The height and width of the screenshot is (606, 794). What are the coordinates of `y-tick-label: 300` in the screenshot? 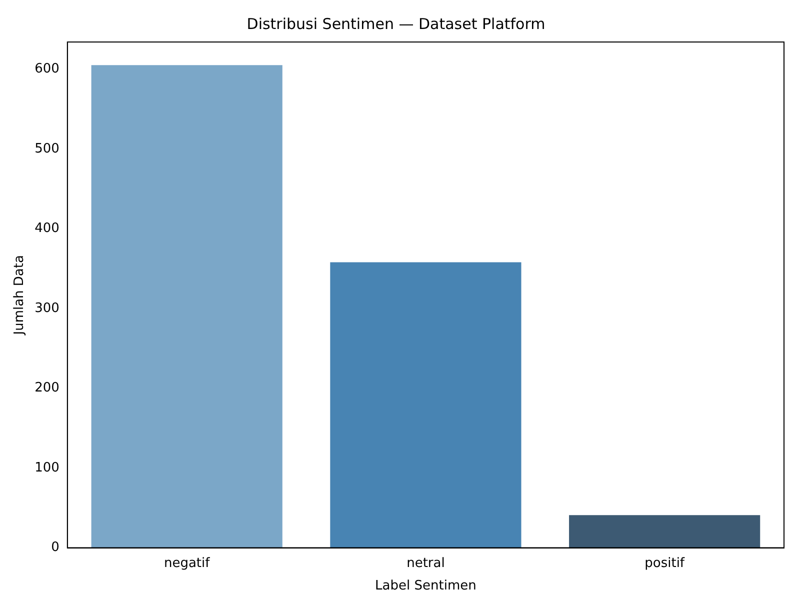 It's located at (47, 308).